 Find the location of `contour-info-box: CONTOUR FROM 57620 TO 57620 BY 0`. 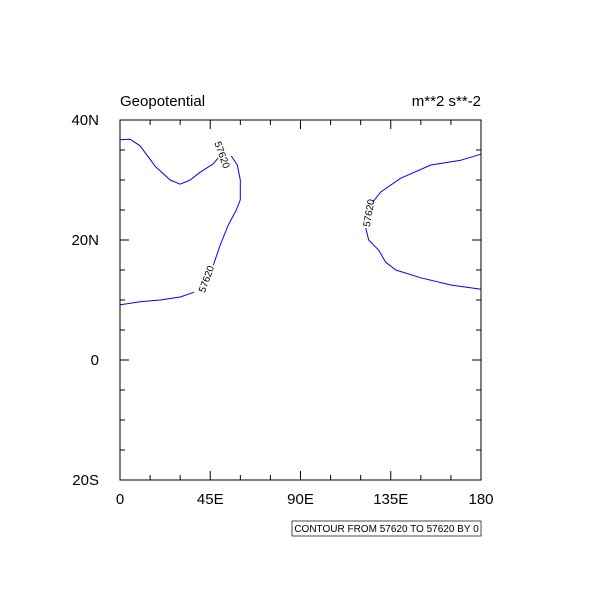

contour-info-box: CONTOUR FROM 57620 TO 57620 BY 0 is located at coordinates (386, 528).